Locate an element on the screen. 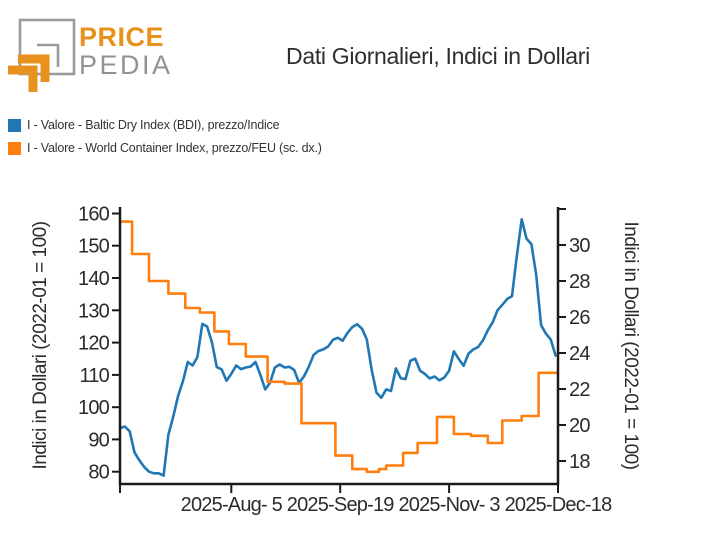 The width and height of the screenshot is (712, 555). legend-swatch-bdi is located at coordinates (14, 125).